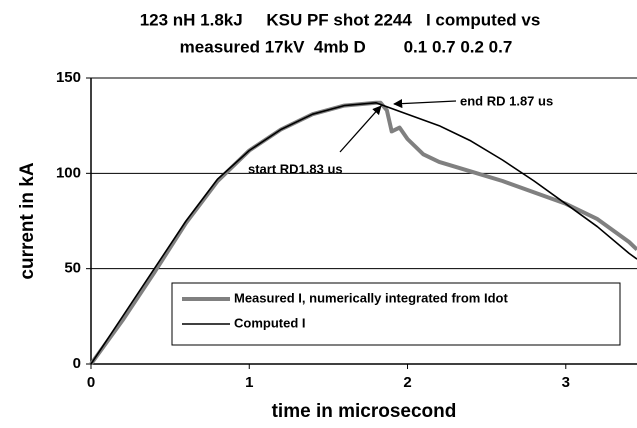  I want to click on y-tick-label: 100, so click(68, 172).